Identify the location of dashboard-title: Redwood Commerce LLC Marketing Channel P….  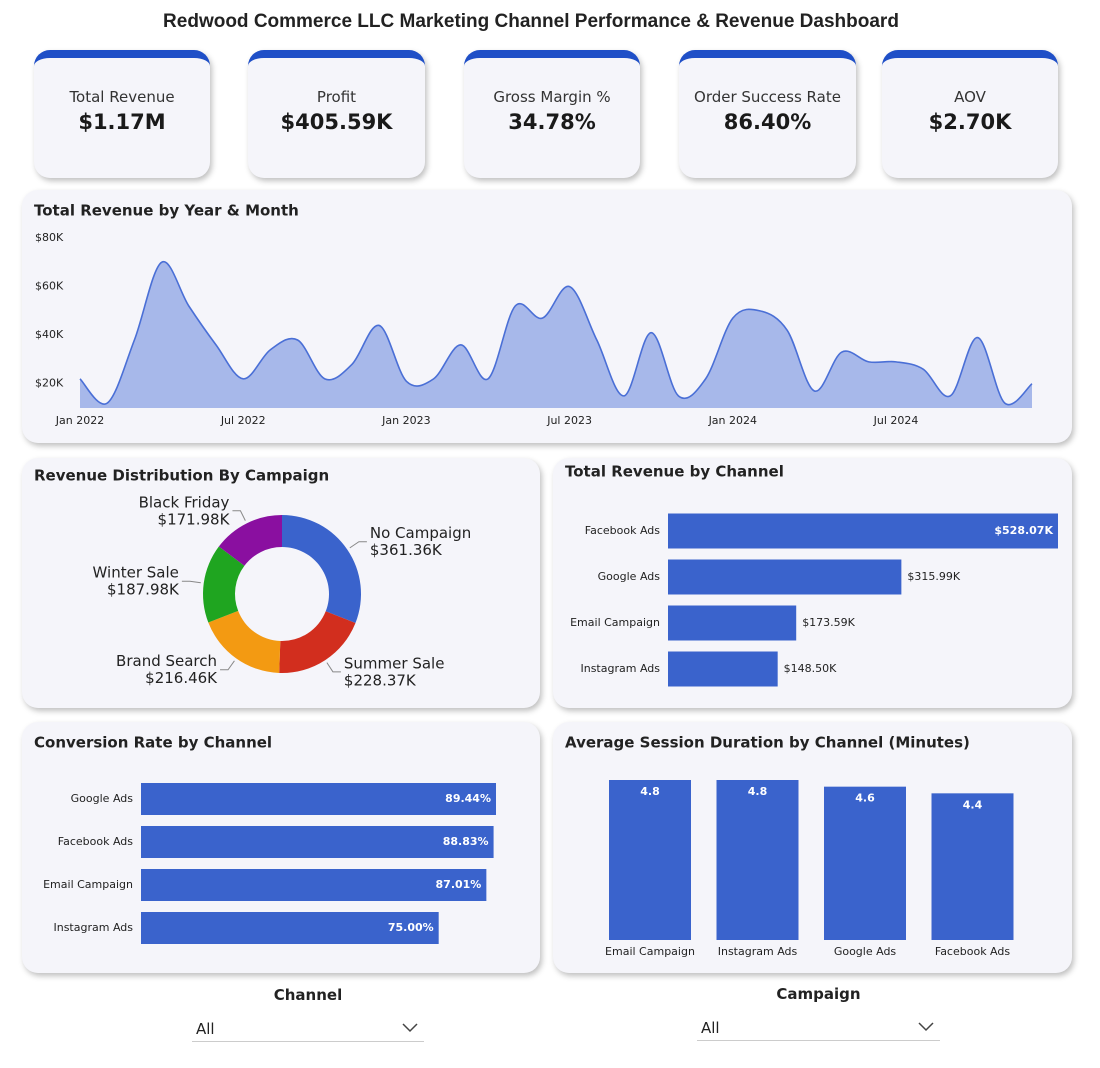
(531, 21).